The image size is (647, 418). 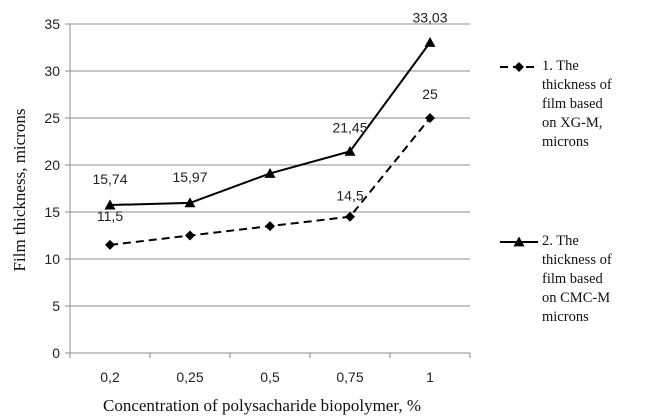 What do you see at coordinates (52, 212) in the screenshot?
I see `y-tick-label: 15` at bounding box center [52, 212].